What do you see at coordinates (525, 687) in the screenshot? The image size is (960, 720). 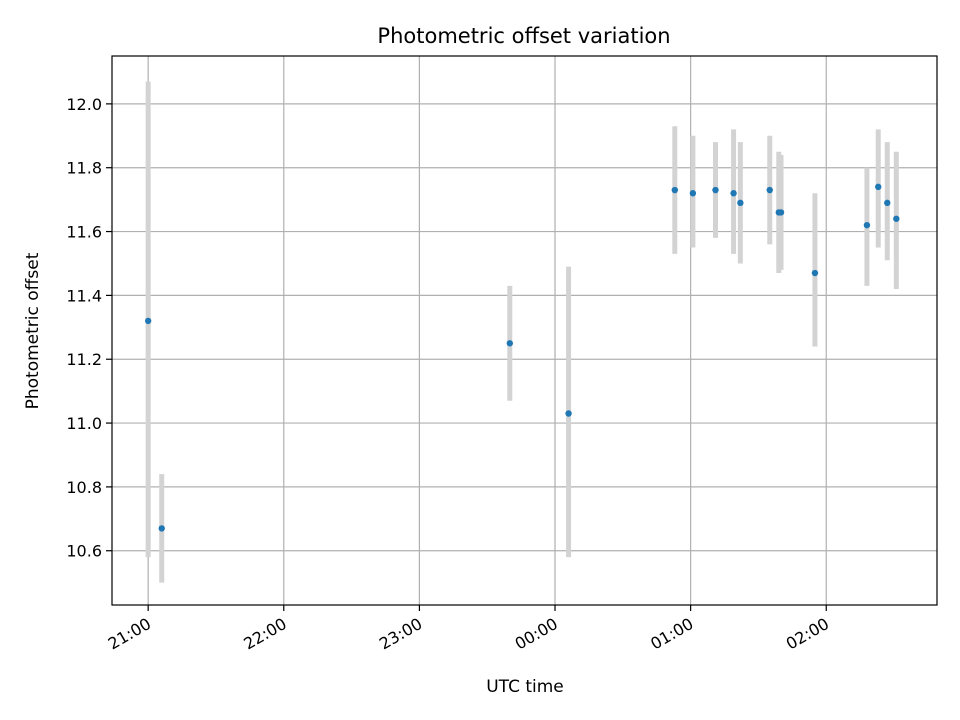 I see `x-axis-label: UTC time` at bounding box center [525, 687].